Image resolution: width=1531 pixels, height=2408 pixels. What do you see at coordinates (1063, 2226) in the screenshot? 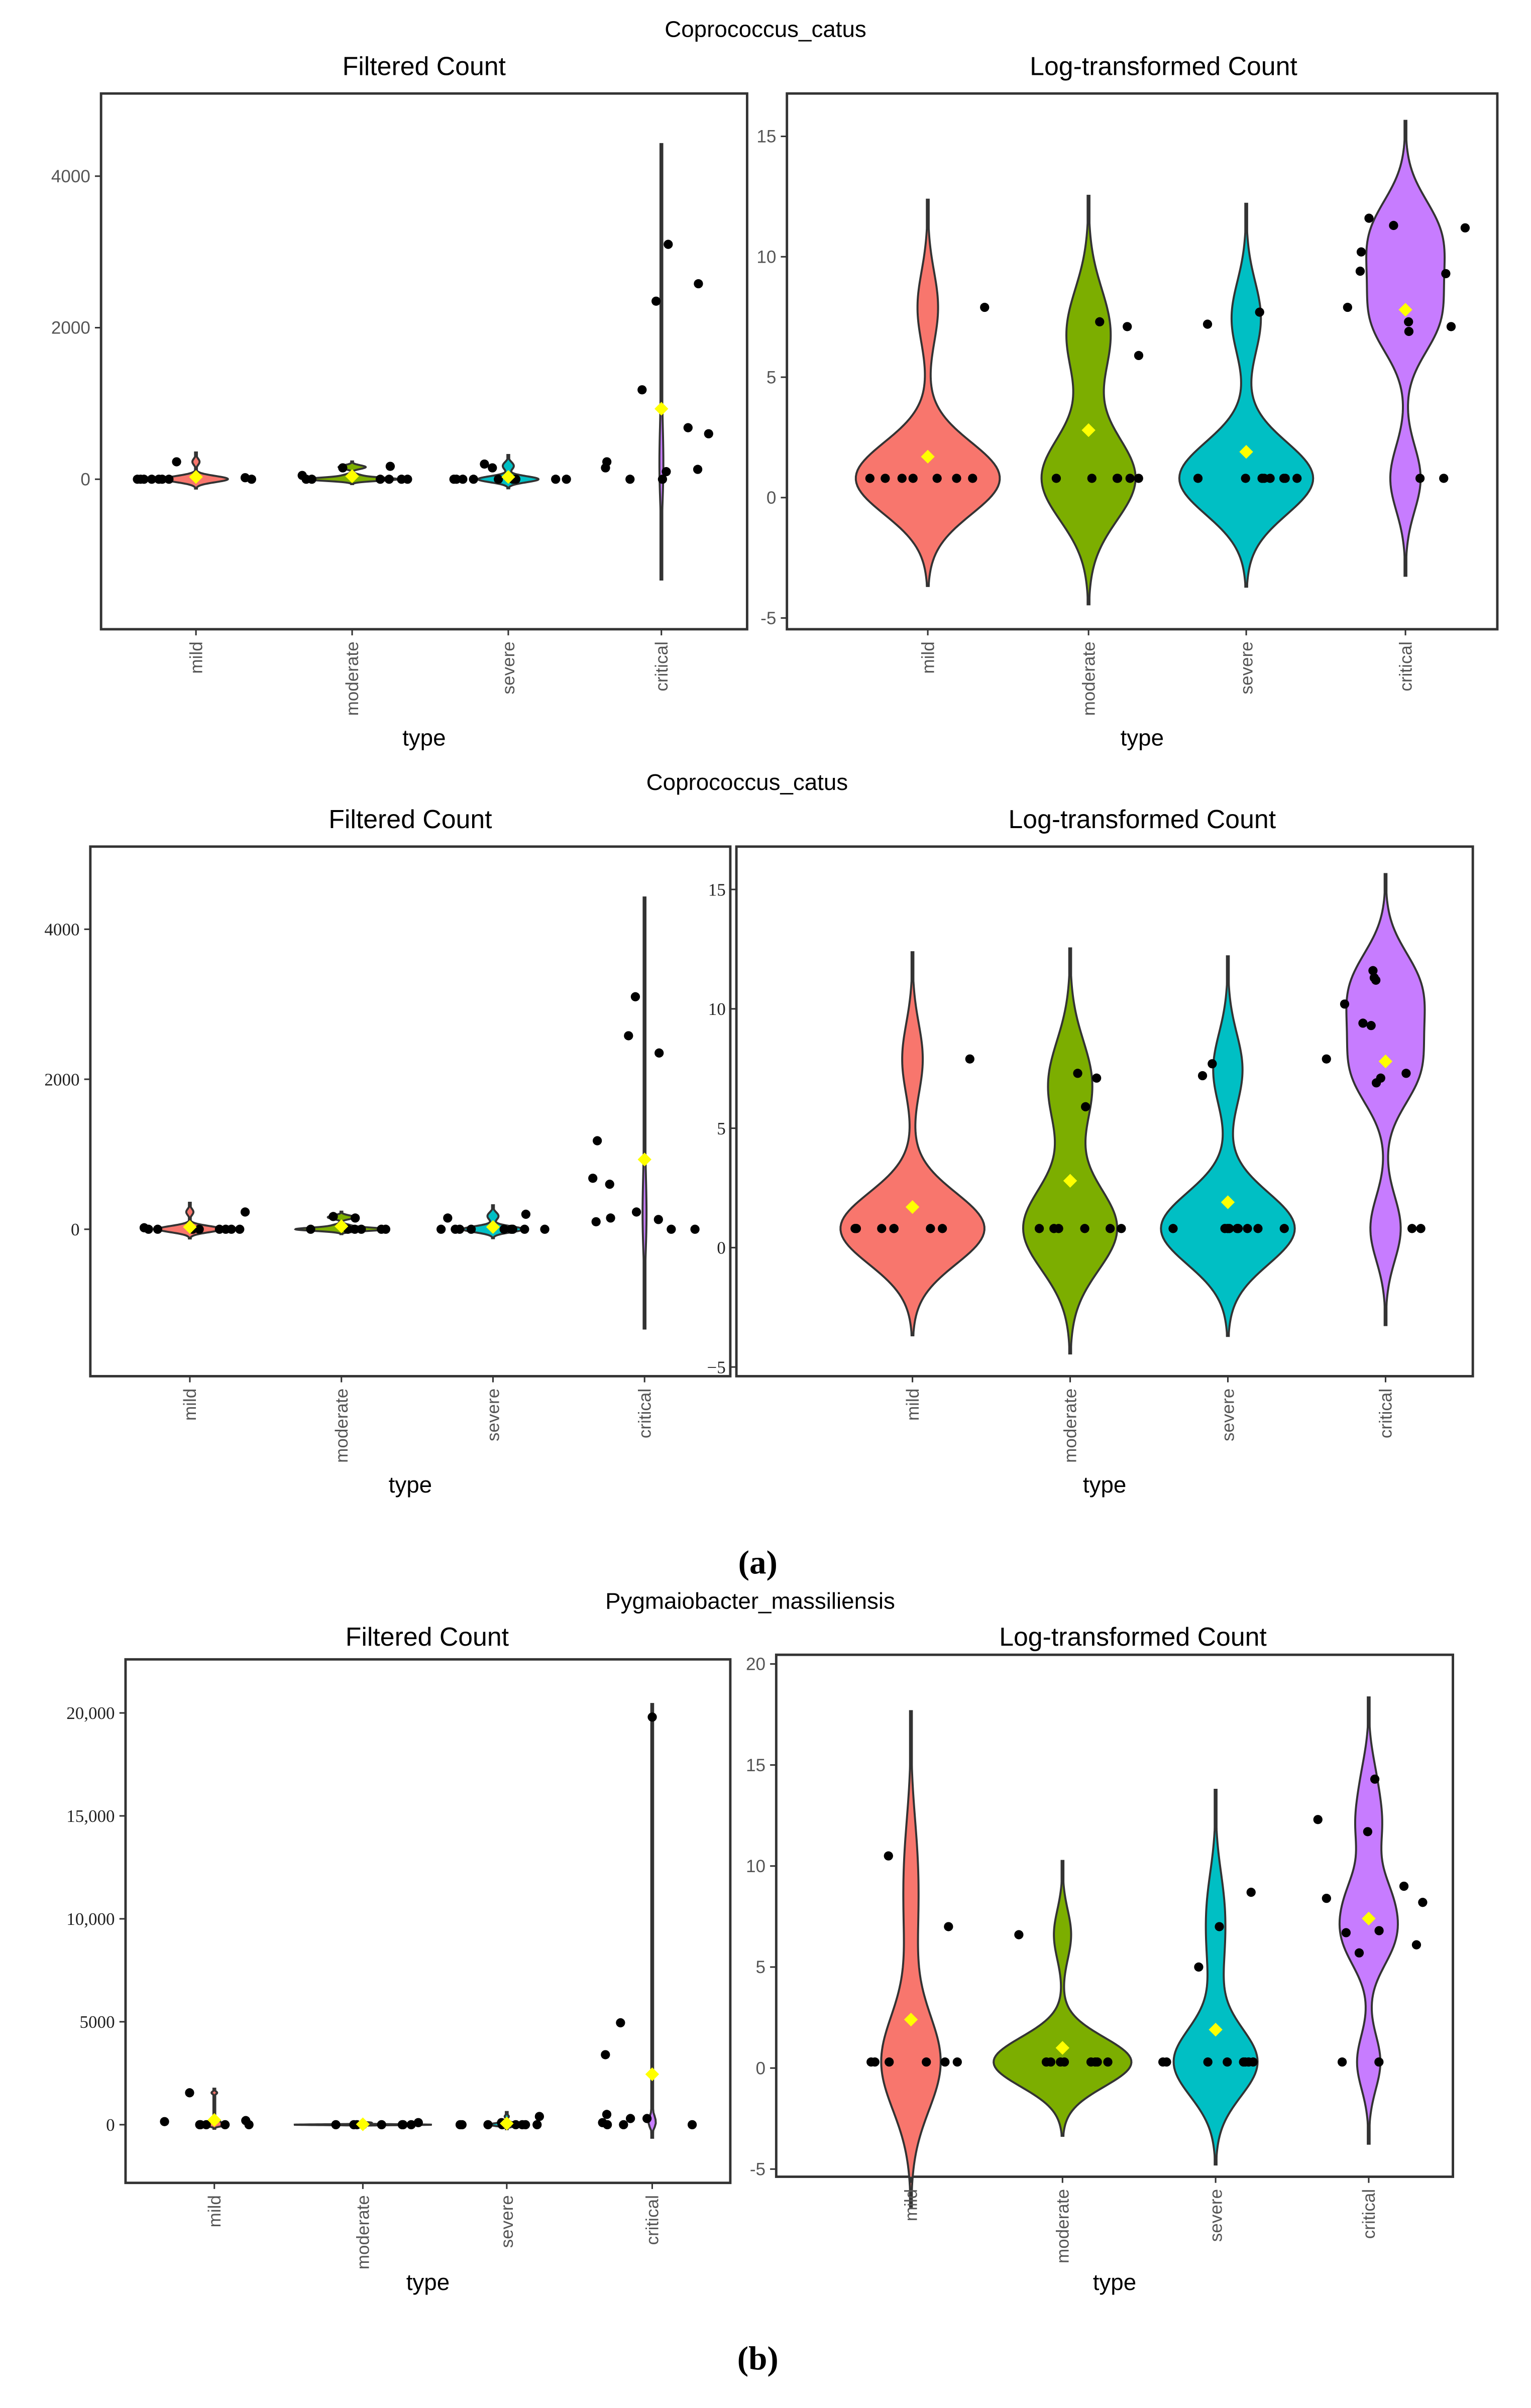
I see `x-tick-label: moderate` at bounding box center [1063, 2226].